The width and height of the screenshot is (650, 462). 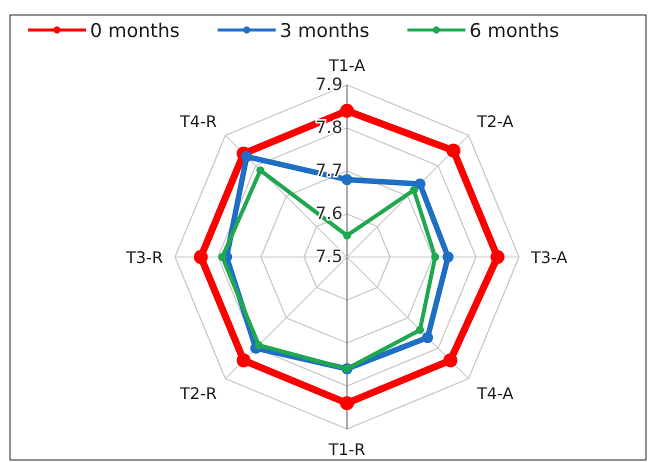 What do you see at coordinates (198, 393) in the screenshot?
I see `spoke-label: T2-R` at bounding box center [198, 393].